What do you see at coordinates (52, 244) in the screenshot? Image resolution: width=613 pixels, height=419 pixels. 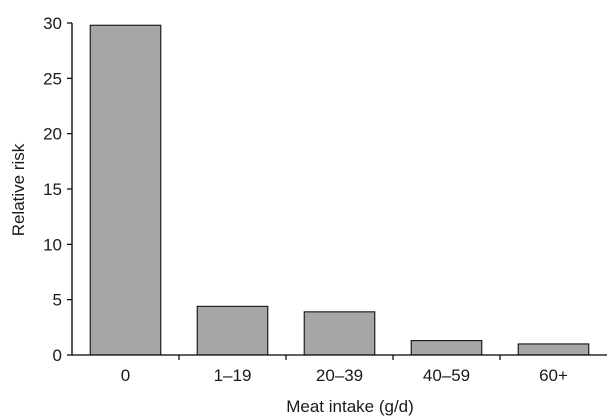 I see `y-tick-label: 10` at bounding box center [52, 244].